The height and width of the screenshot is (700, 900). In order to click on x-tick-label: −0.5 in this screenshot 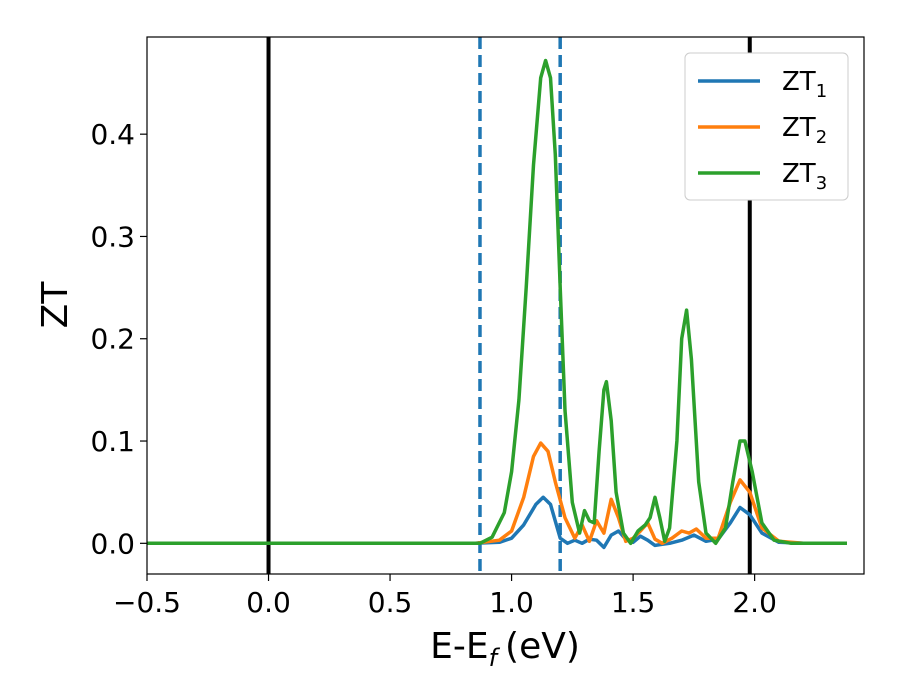, I will do `click(147, 602)`.